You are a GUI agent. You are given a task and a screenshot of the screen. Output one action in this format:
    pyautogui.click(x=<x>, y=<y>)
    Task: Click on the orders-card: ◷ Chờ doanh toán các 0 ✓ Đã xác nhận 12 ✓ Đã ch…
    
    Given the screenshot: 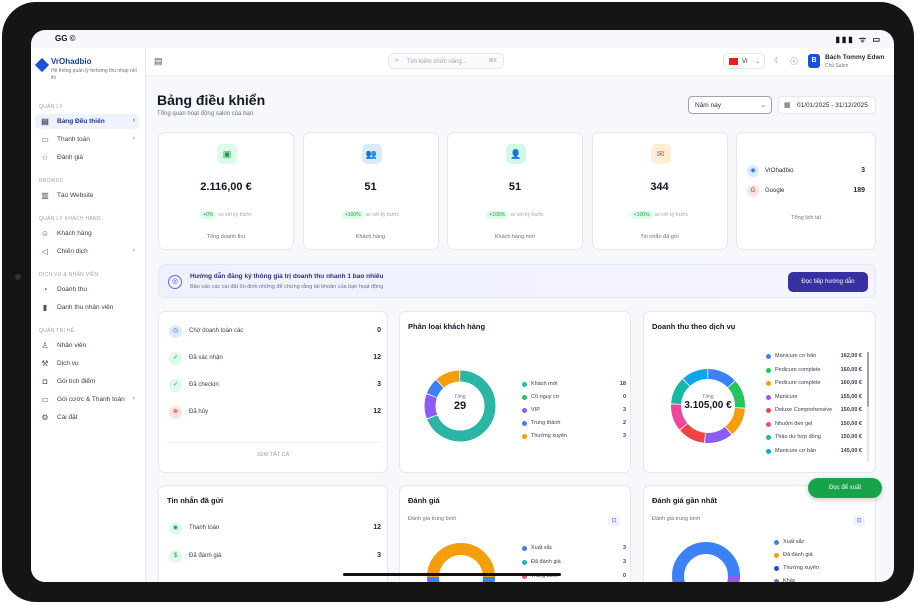 What is the action you would take?
    pyautogui.click(x=273, y=392)
    